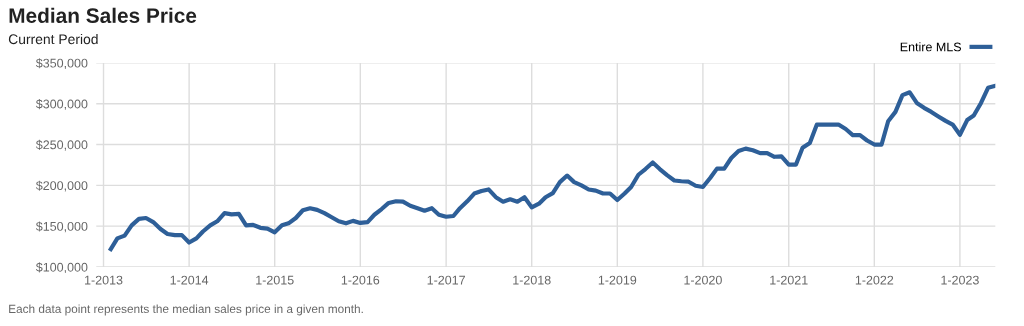 This screenshot has width=1024, height=326. What do you see at coordinates (104, 280) in the screenshot?
I see `x-tick-label: 1-2013` at bounding box center [104, 280].